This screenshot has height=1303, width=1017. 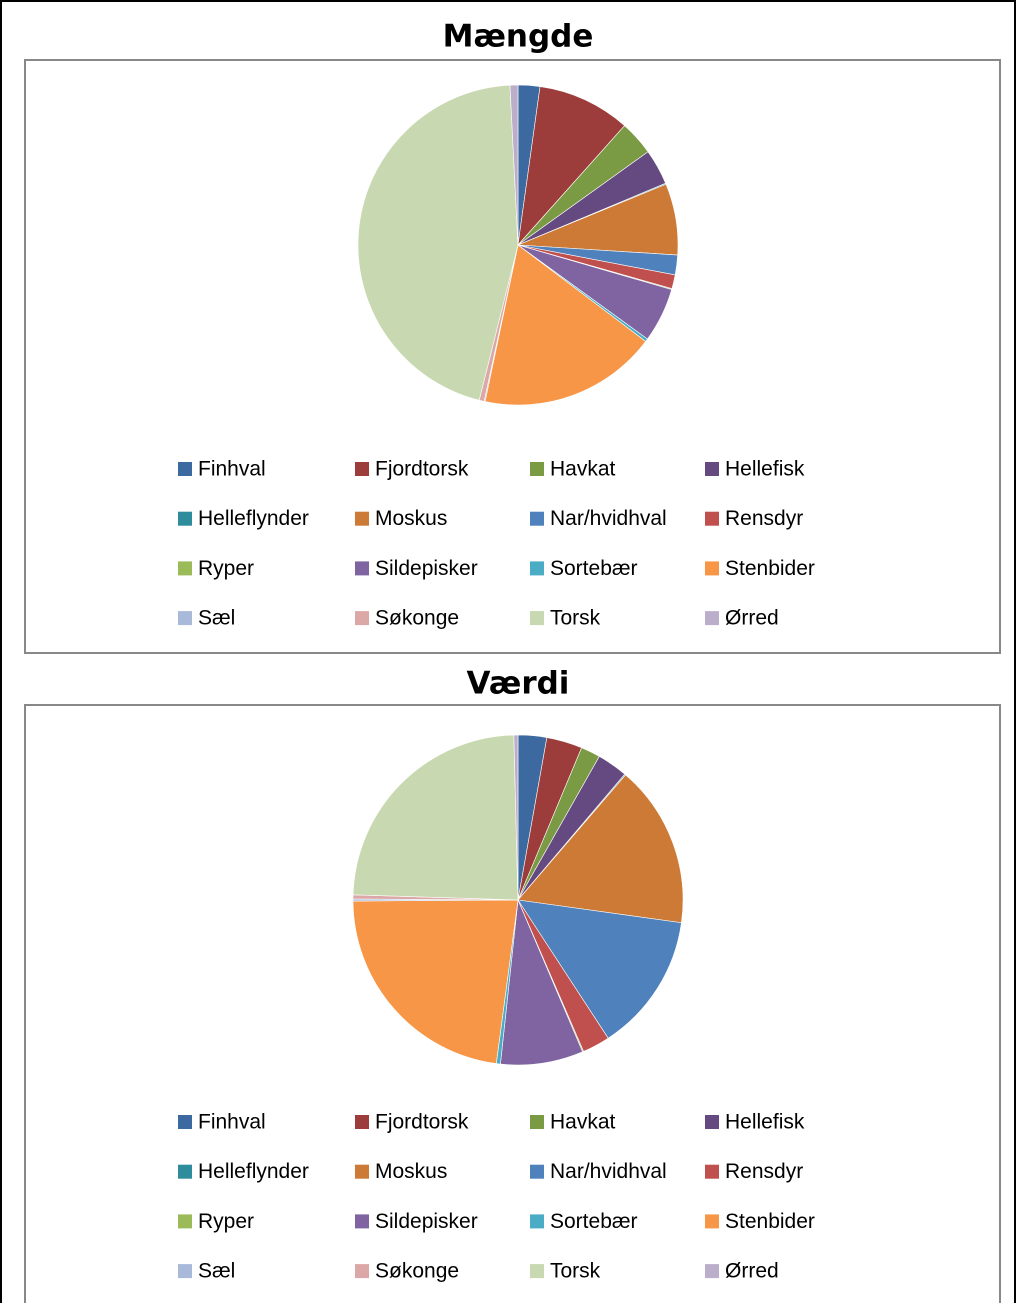 I want to click on chart-title: Værdi, so click(x=518, y=684).